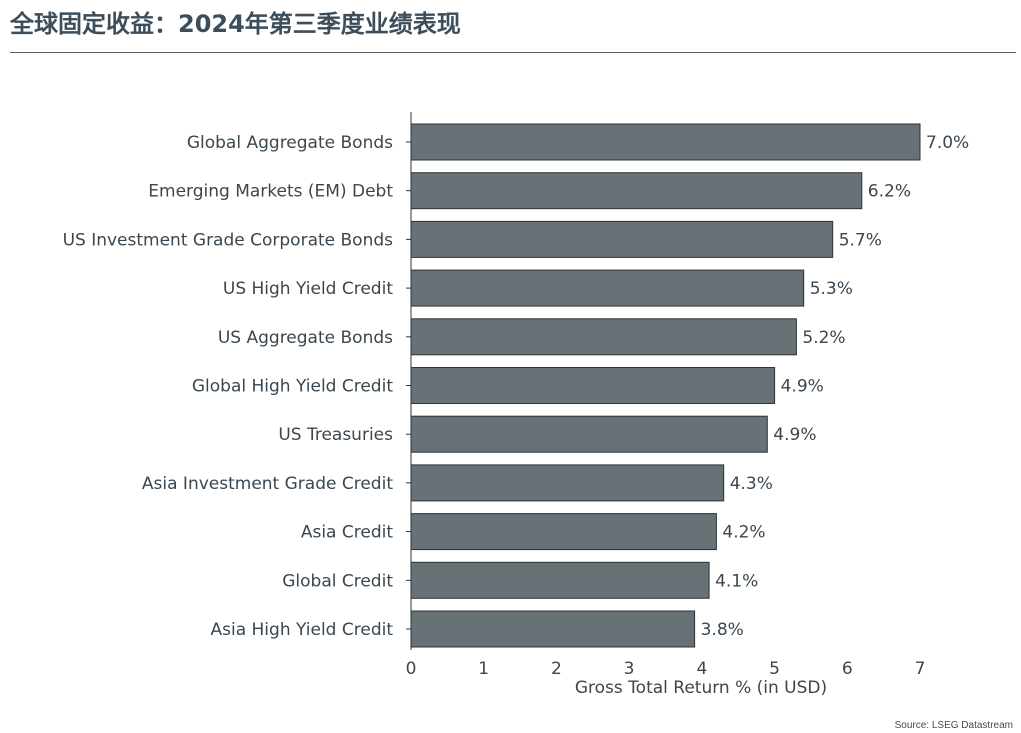 The image size is (1021, 733). I want to click on value-label-10: 3.8%, so click(722, 630).